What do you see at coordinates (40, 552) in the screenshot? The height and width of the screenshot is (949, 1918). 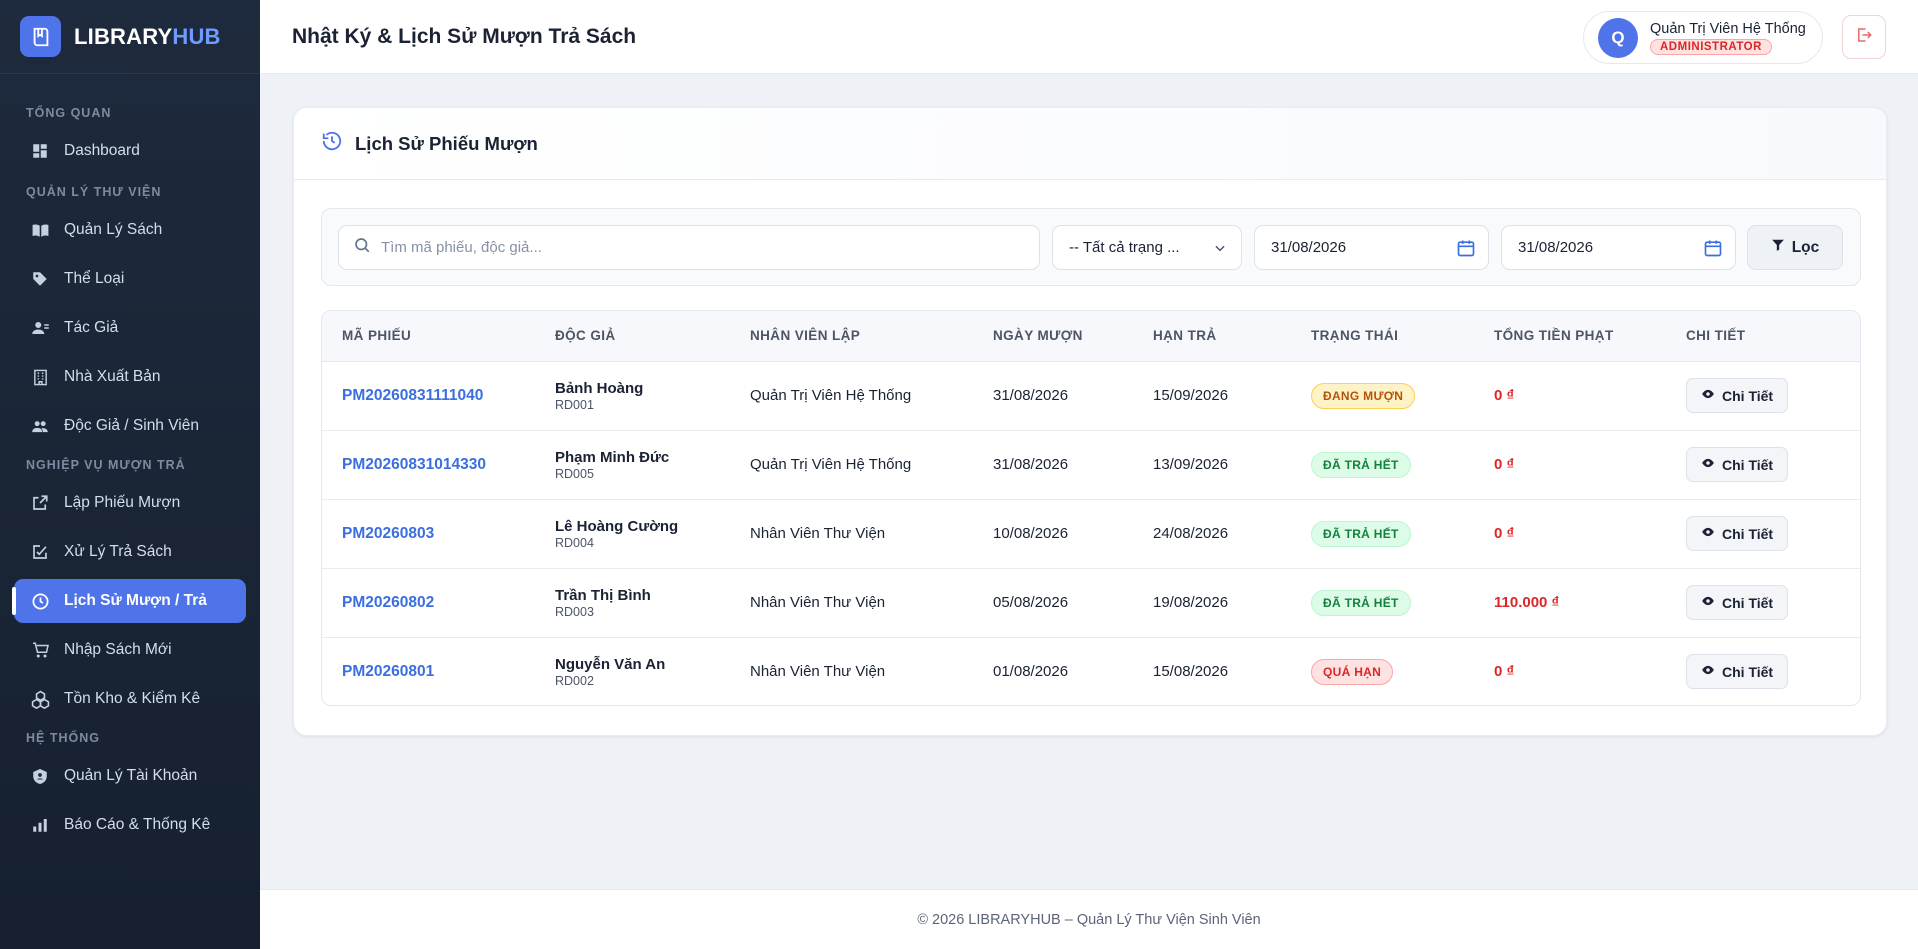 I see `checkbox-edit-icon` at bounding box center [40, 552].